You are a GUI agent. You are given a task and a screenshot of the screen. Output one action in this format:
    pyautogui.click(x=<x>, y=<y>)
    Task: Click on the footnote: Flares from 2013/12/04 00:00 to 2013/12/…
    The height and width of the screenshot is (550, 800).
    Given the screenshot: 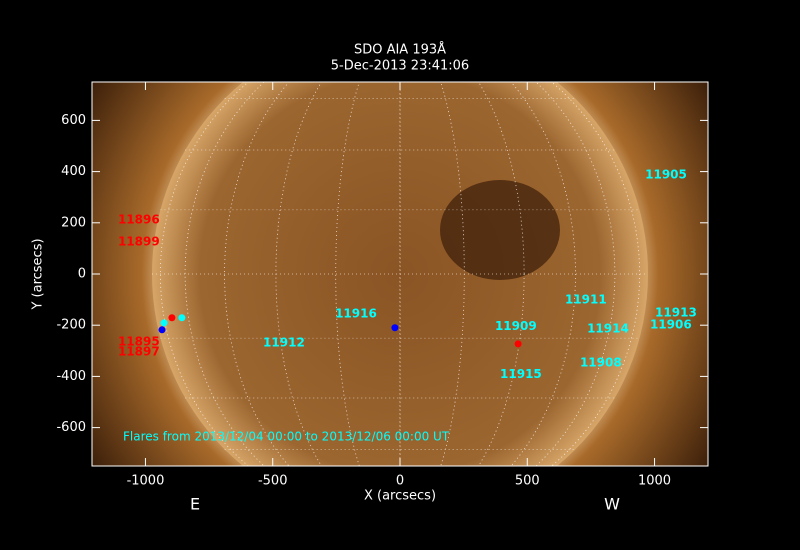 What is the action you would take?
    pyautogui.click(x=286, y=437)
    